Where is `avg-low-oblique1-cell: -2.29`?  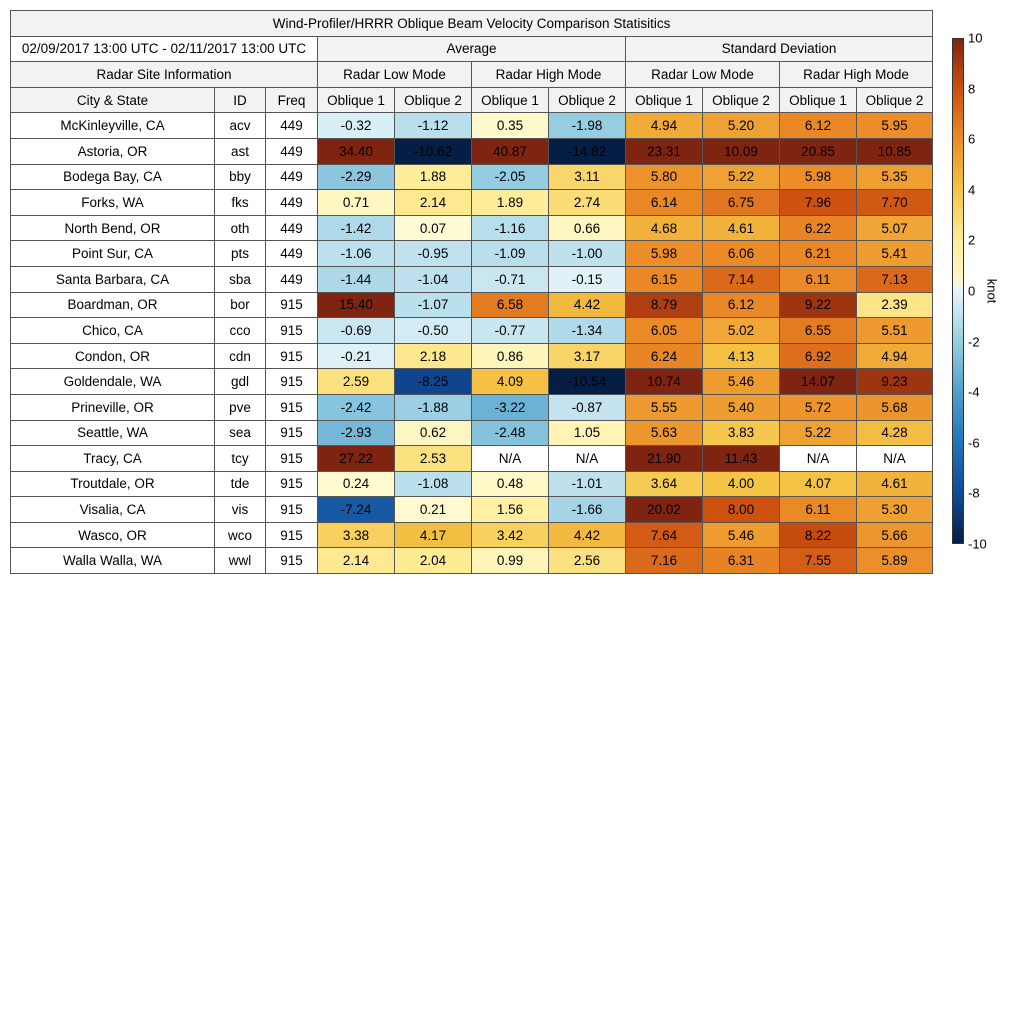
avg-low-oblique1-cell: -2.29 is located at coordinates (356, 177).